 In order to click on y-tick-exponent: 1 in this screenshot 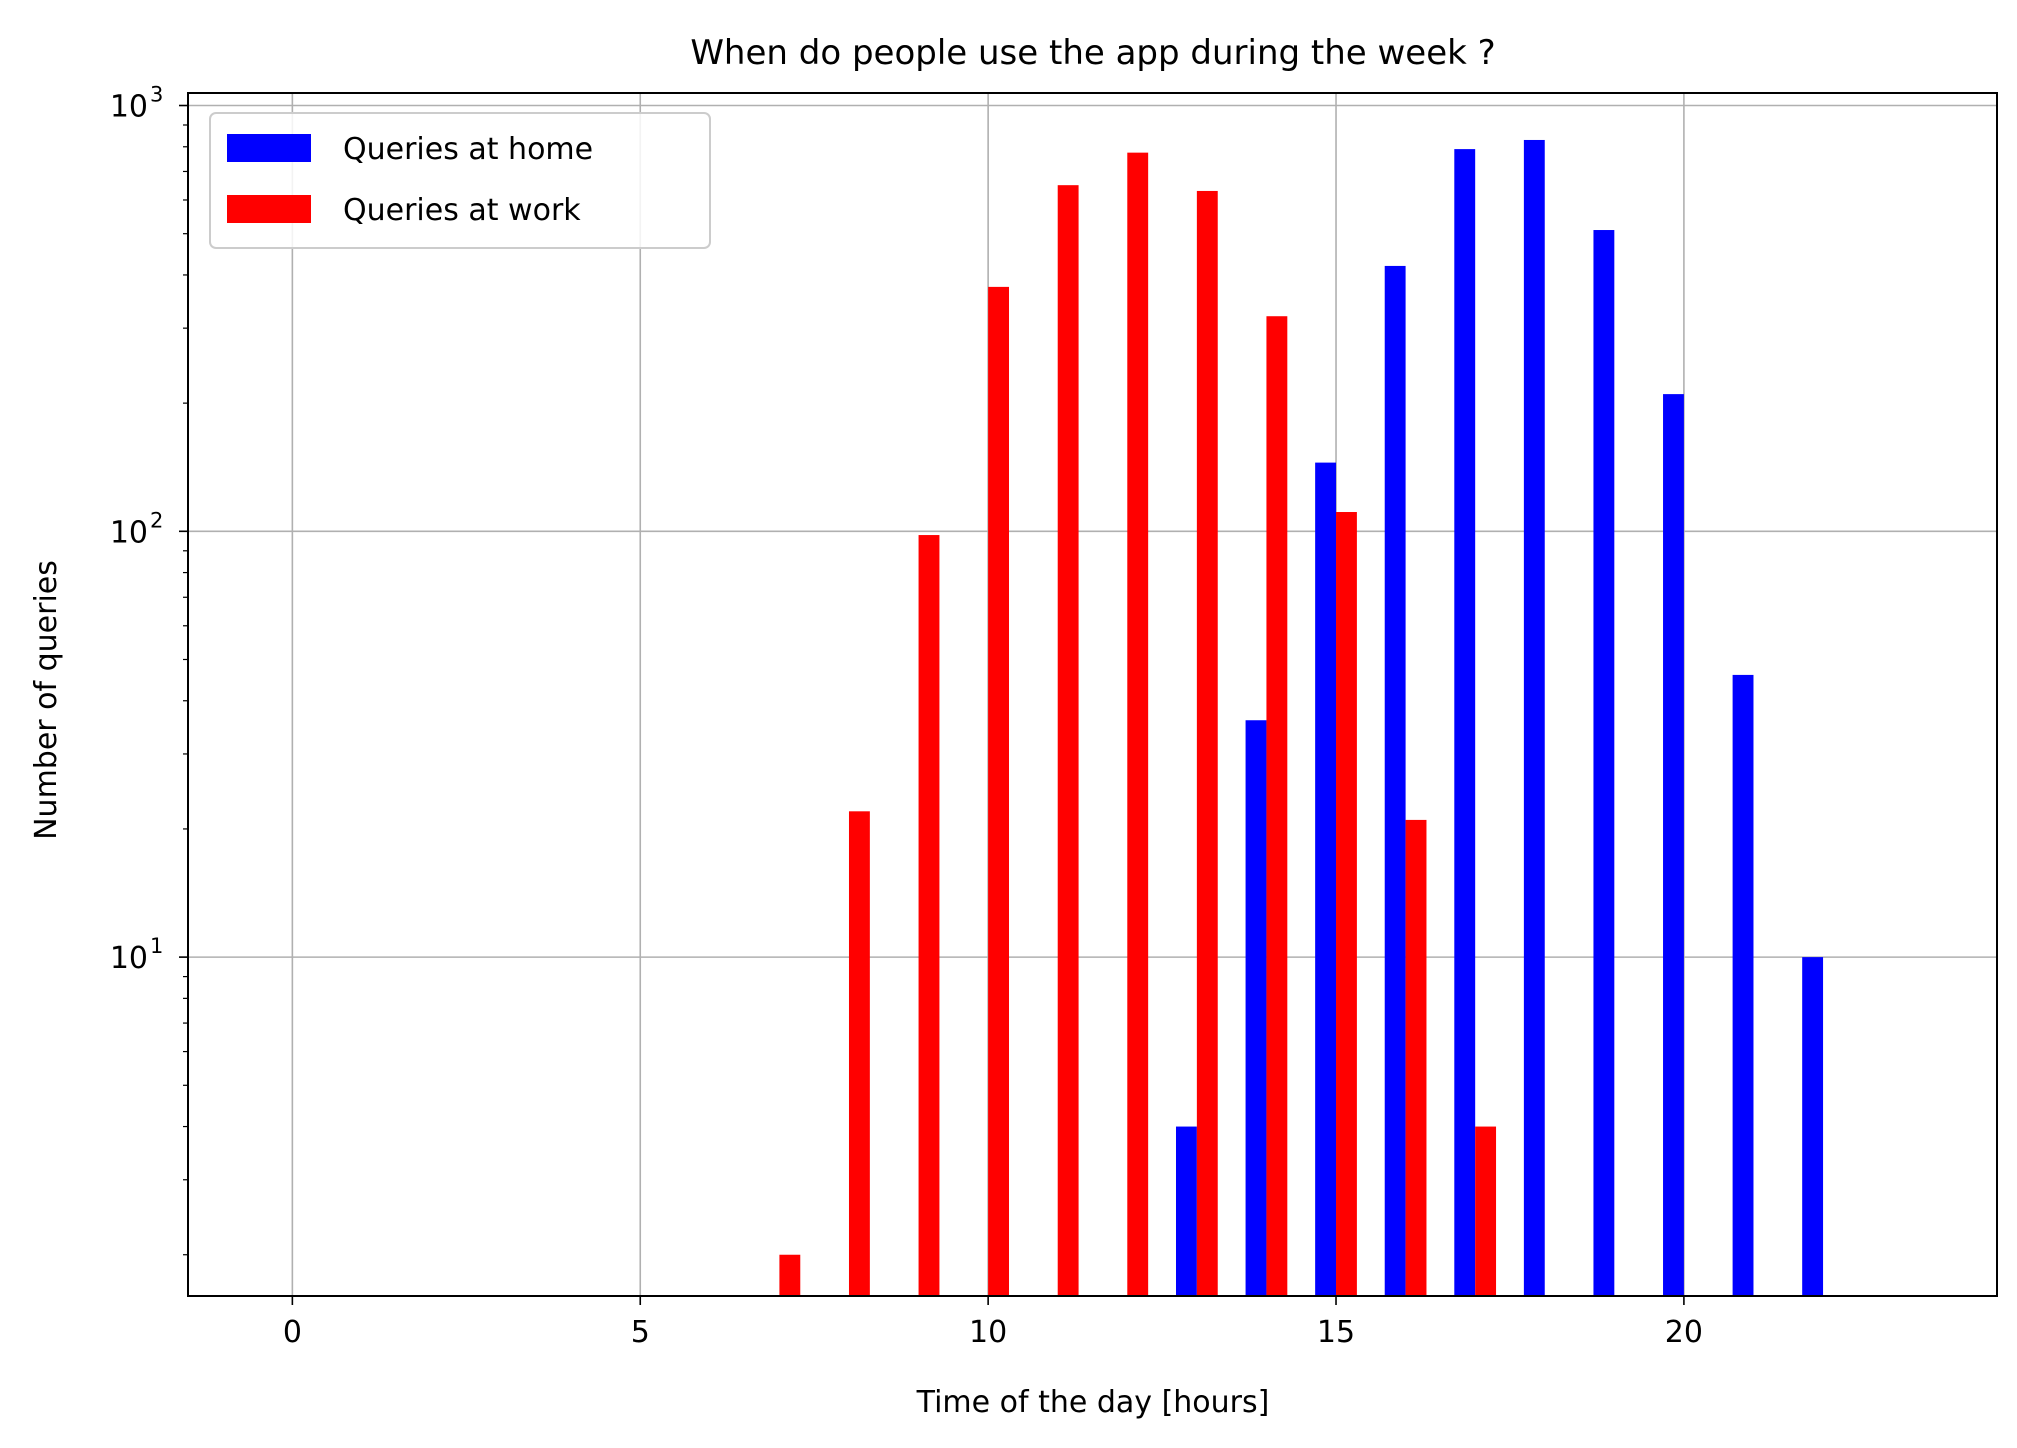, I will do `click(156, 946)`.